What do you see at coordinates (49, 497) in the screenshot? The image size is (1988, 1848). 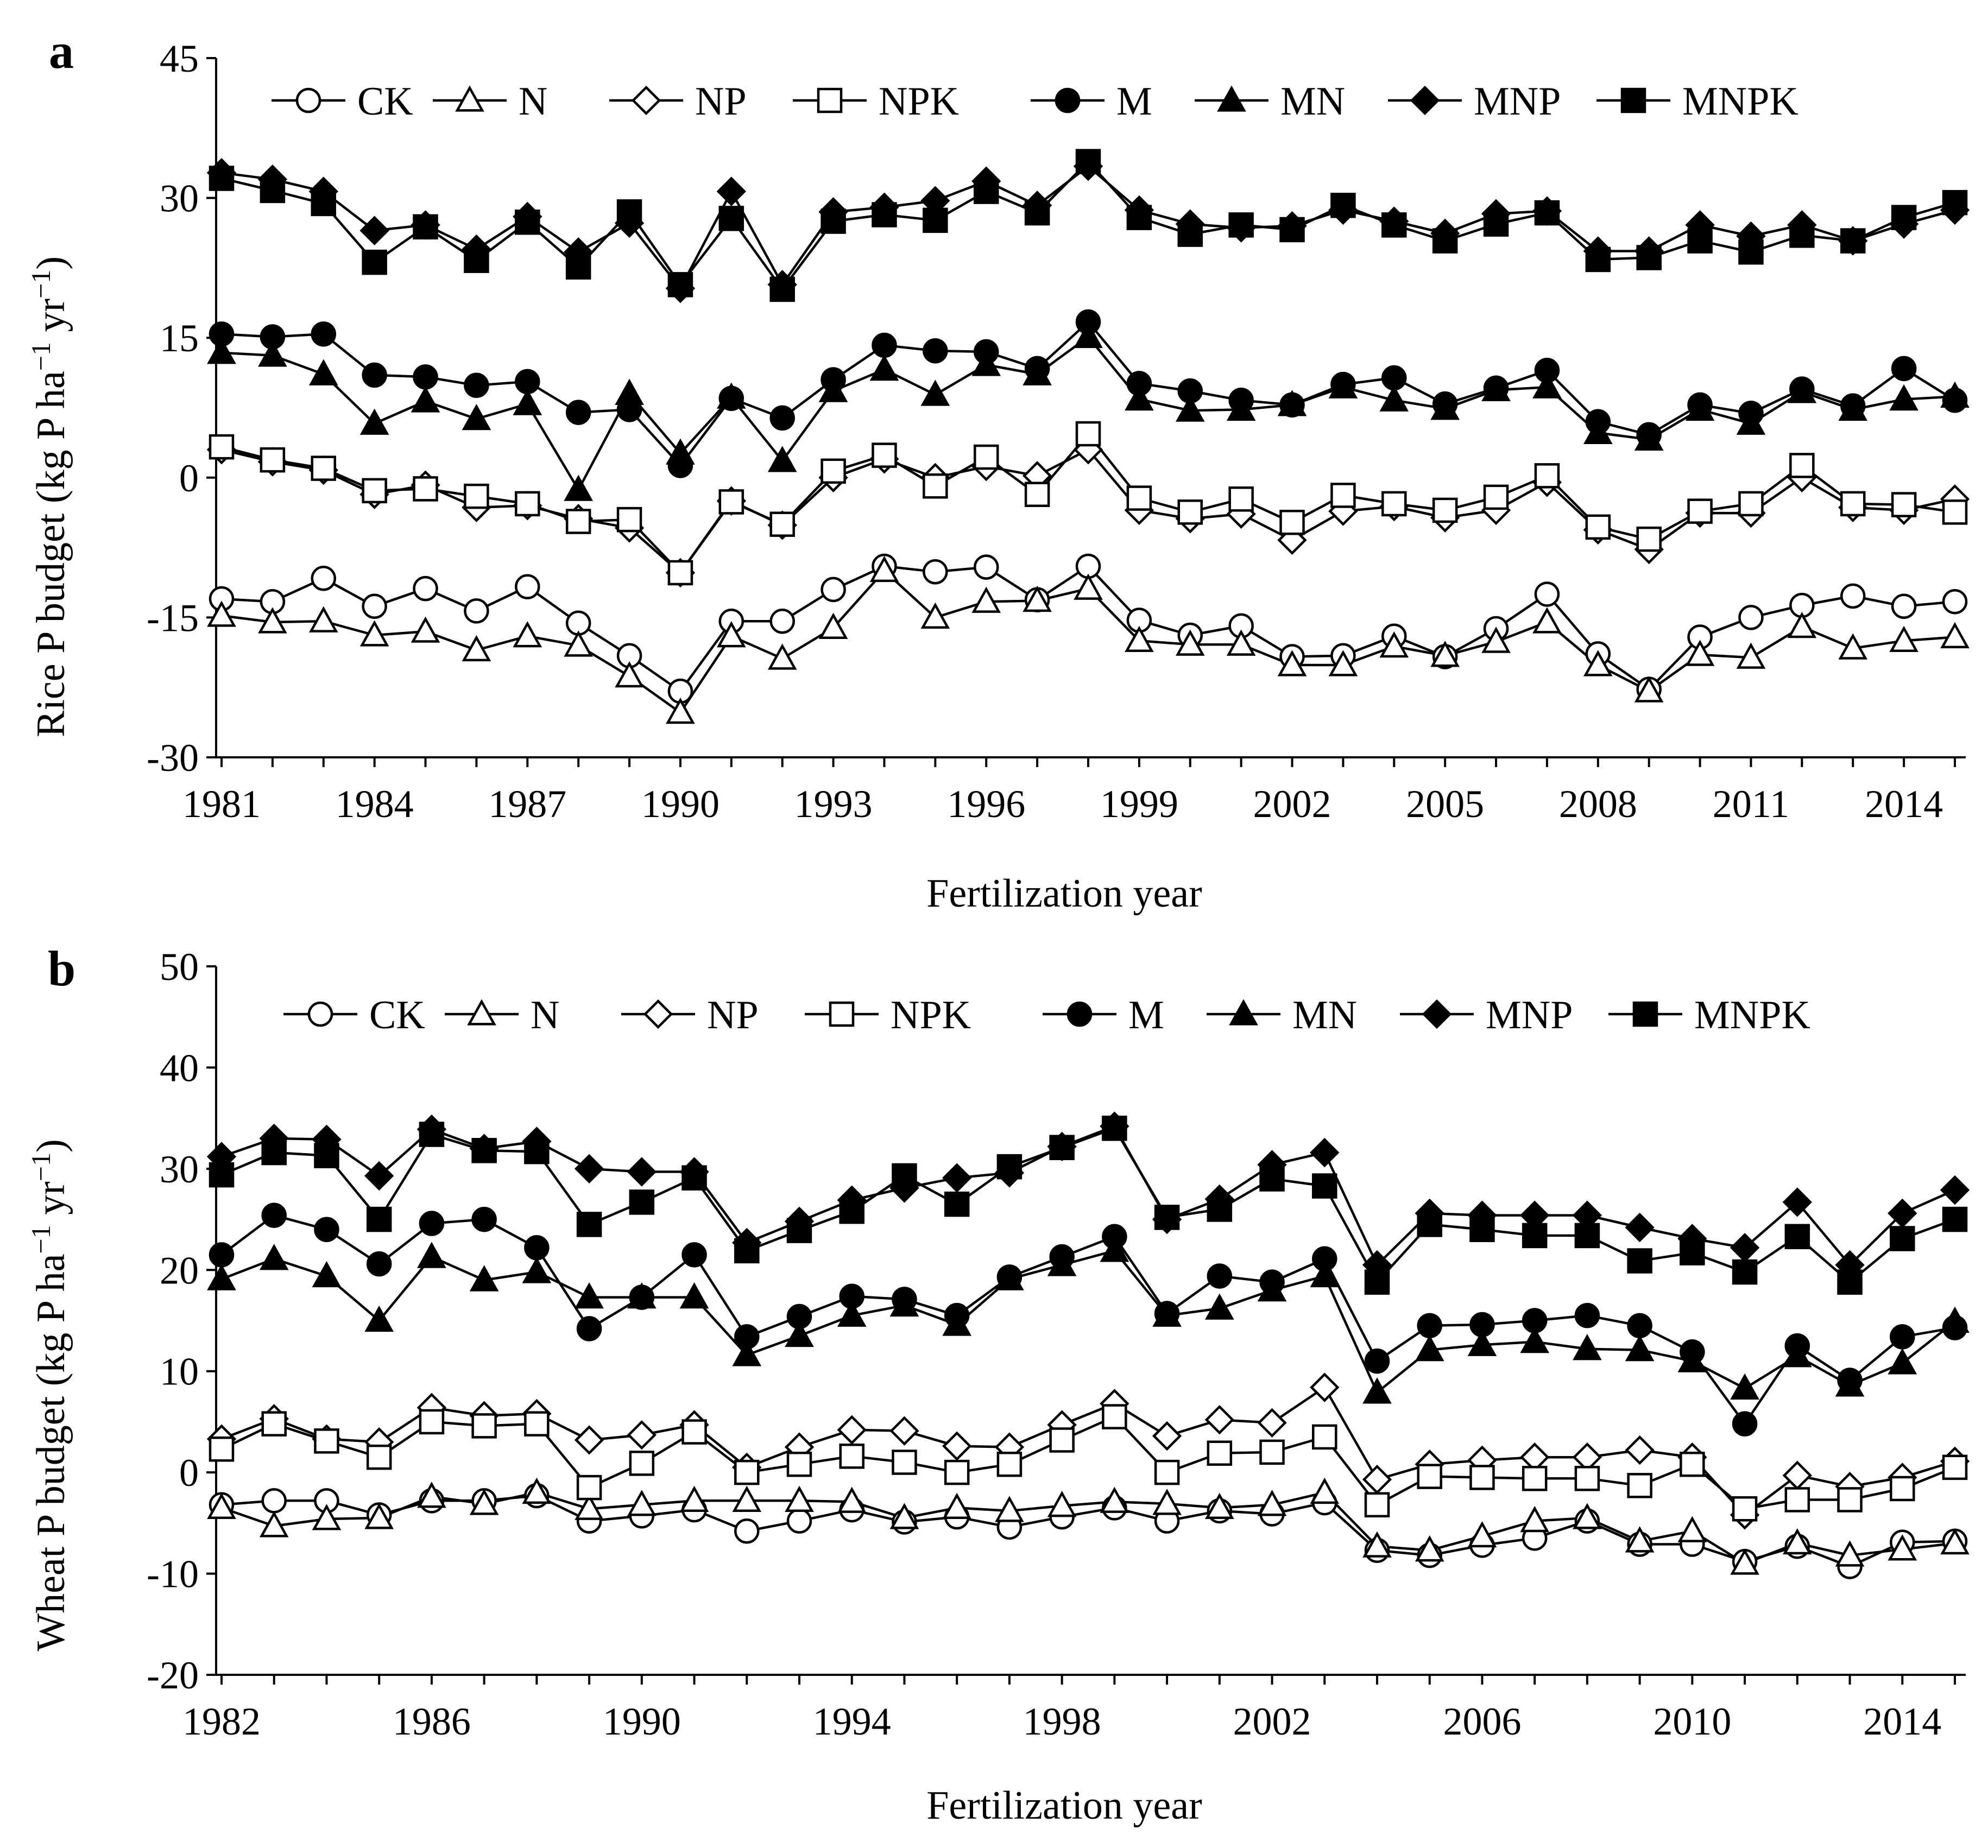 I see `panel-a-y-axis-title: Rice P budget (kg P ha−1 yr−1)` at bounding box center [49, 497].